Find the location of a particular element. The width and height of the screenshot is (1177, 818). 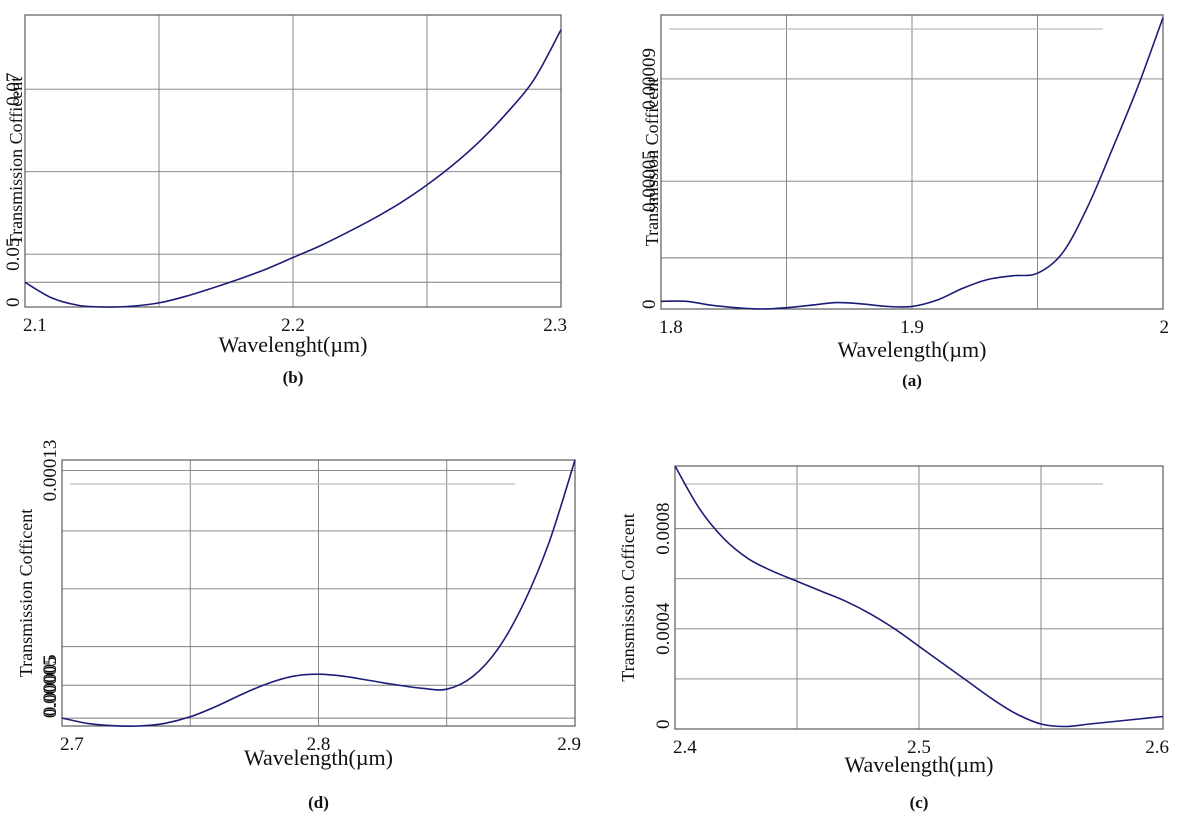

panel-label: (d) is located at coordinates (318, 802).